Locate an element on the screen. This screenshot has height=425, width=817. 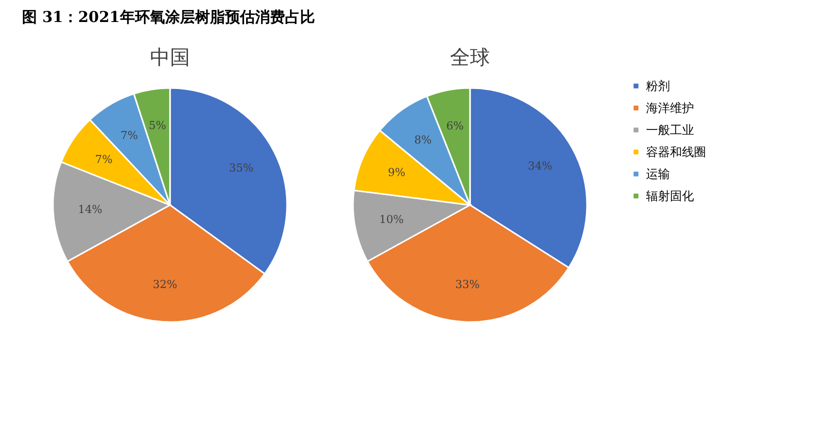
chart-subtitle: 中国 is located at coordinates (170, 57).